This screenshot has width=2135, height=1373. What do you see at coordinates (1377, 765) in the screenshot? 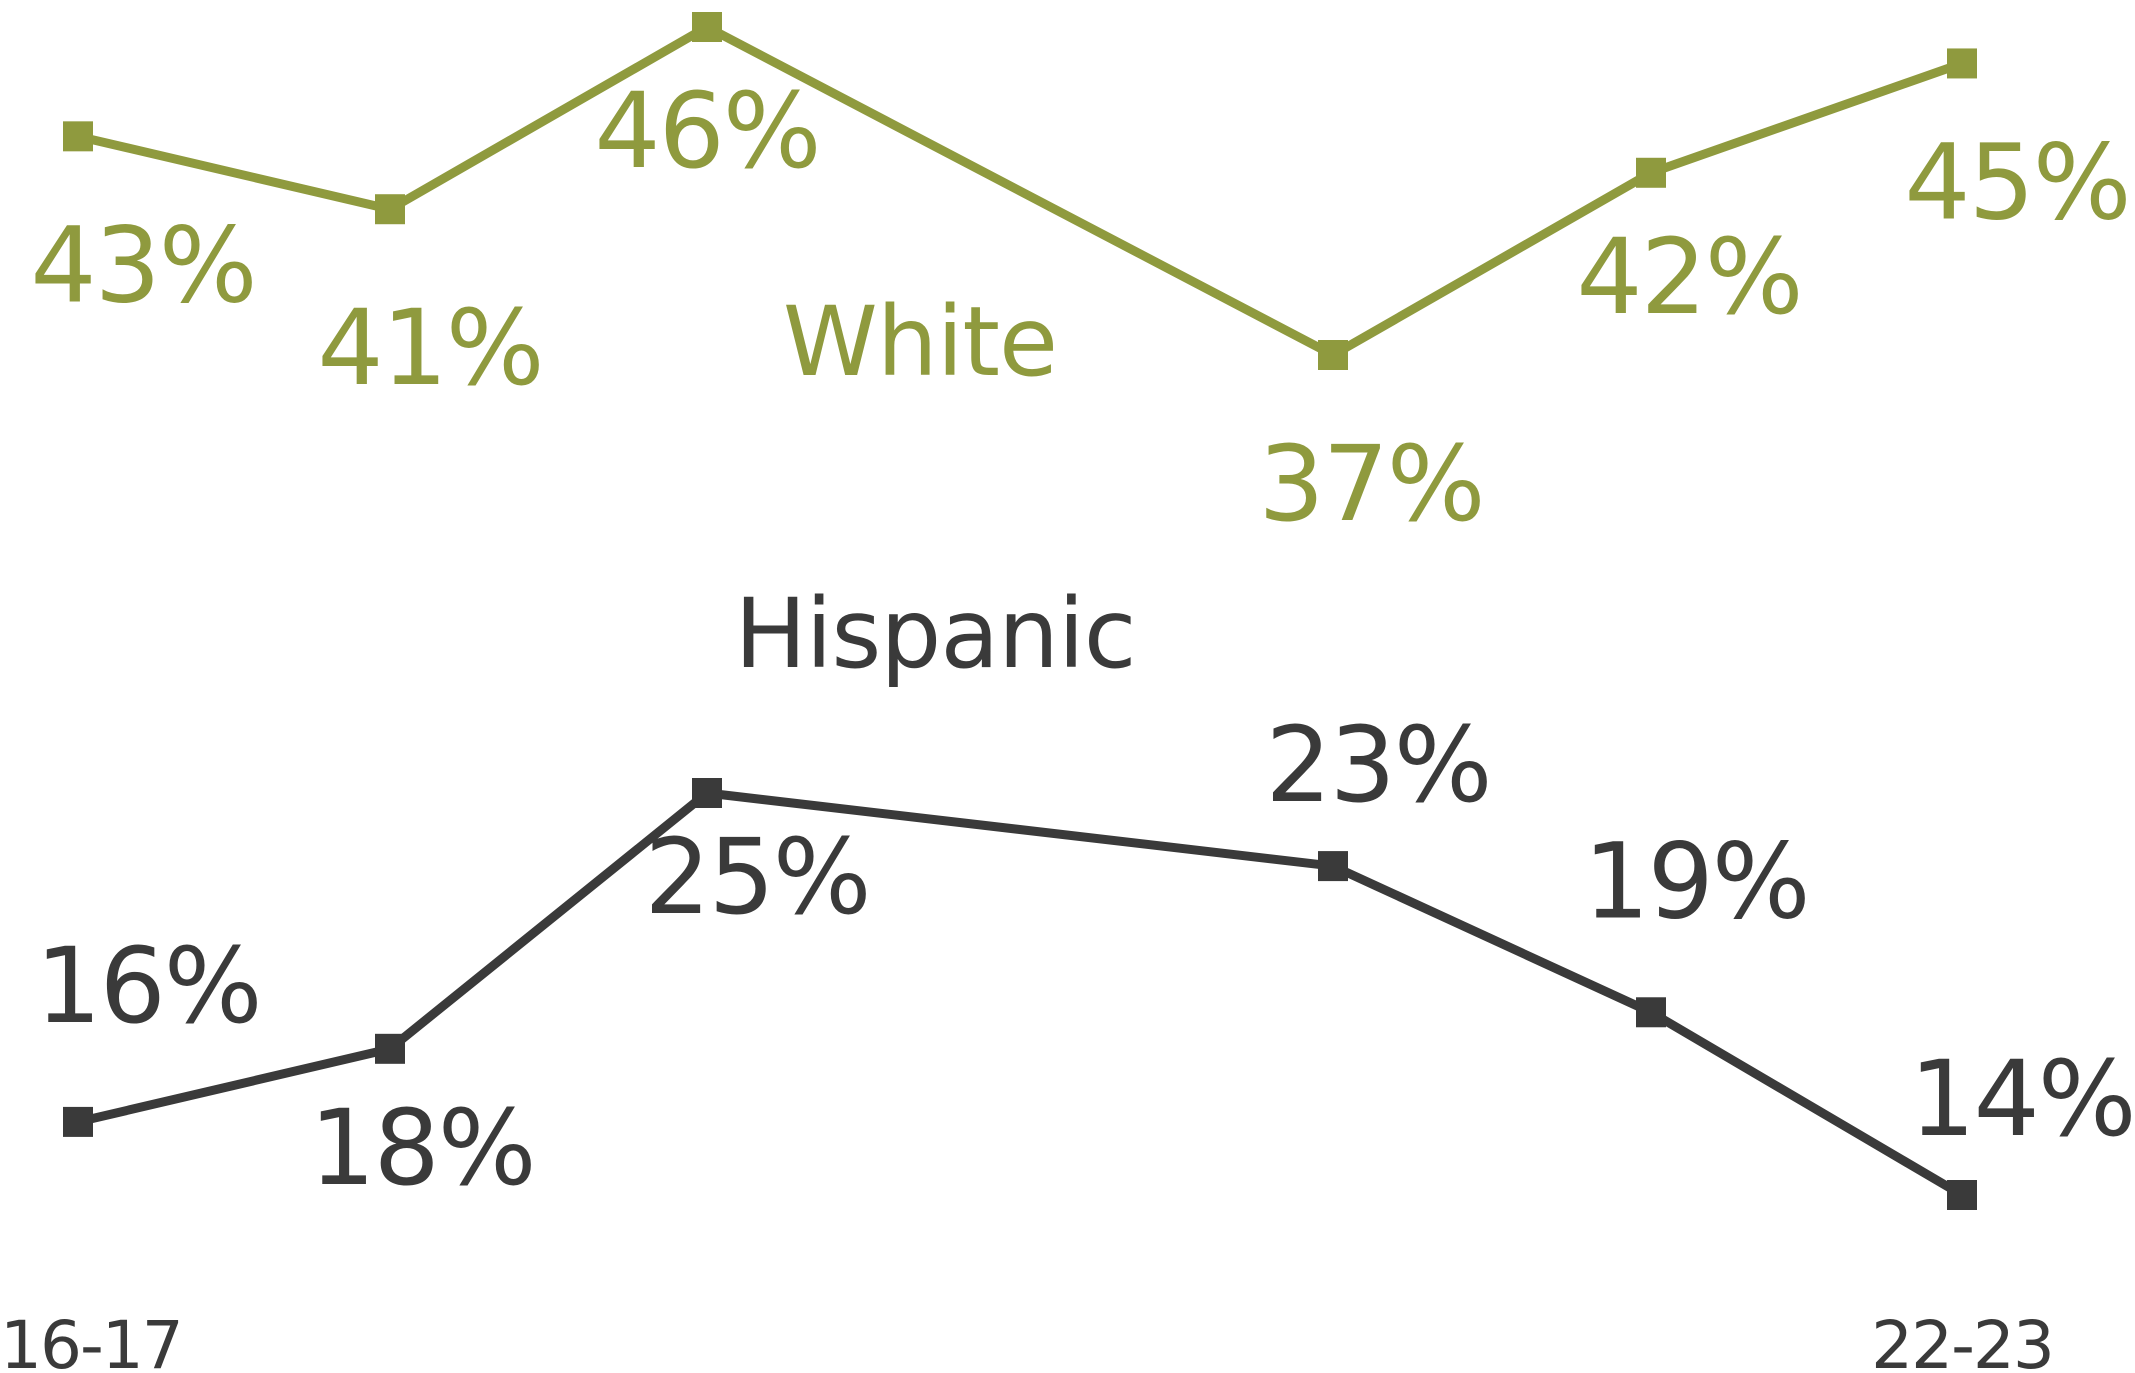
I see `data-label-hispanic-4: 23%` at bounding box center [1377, 765].